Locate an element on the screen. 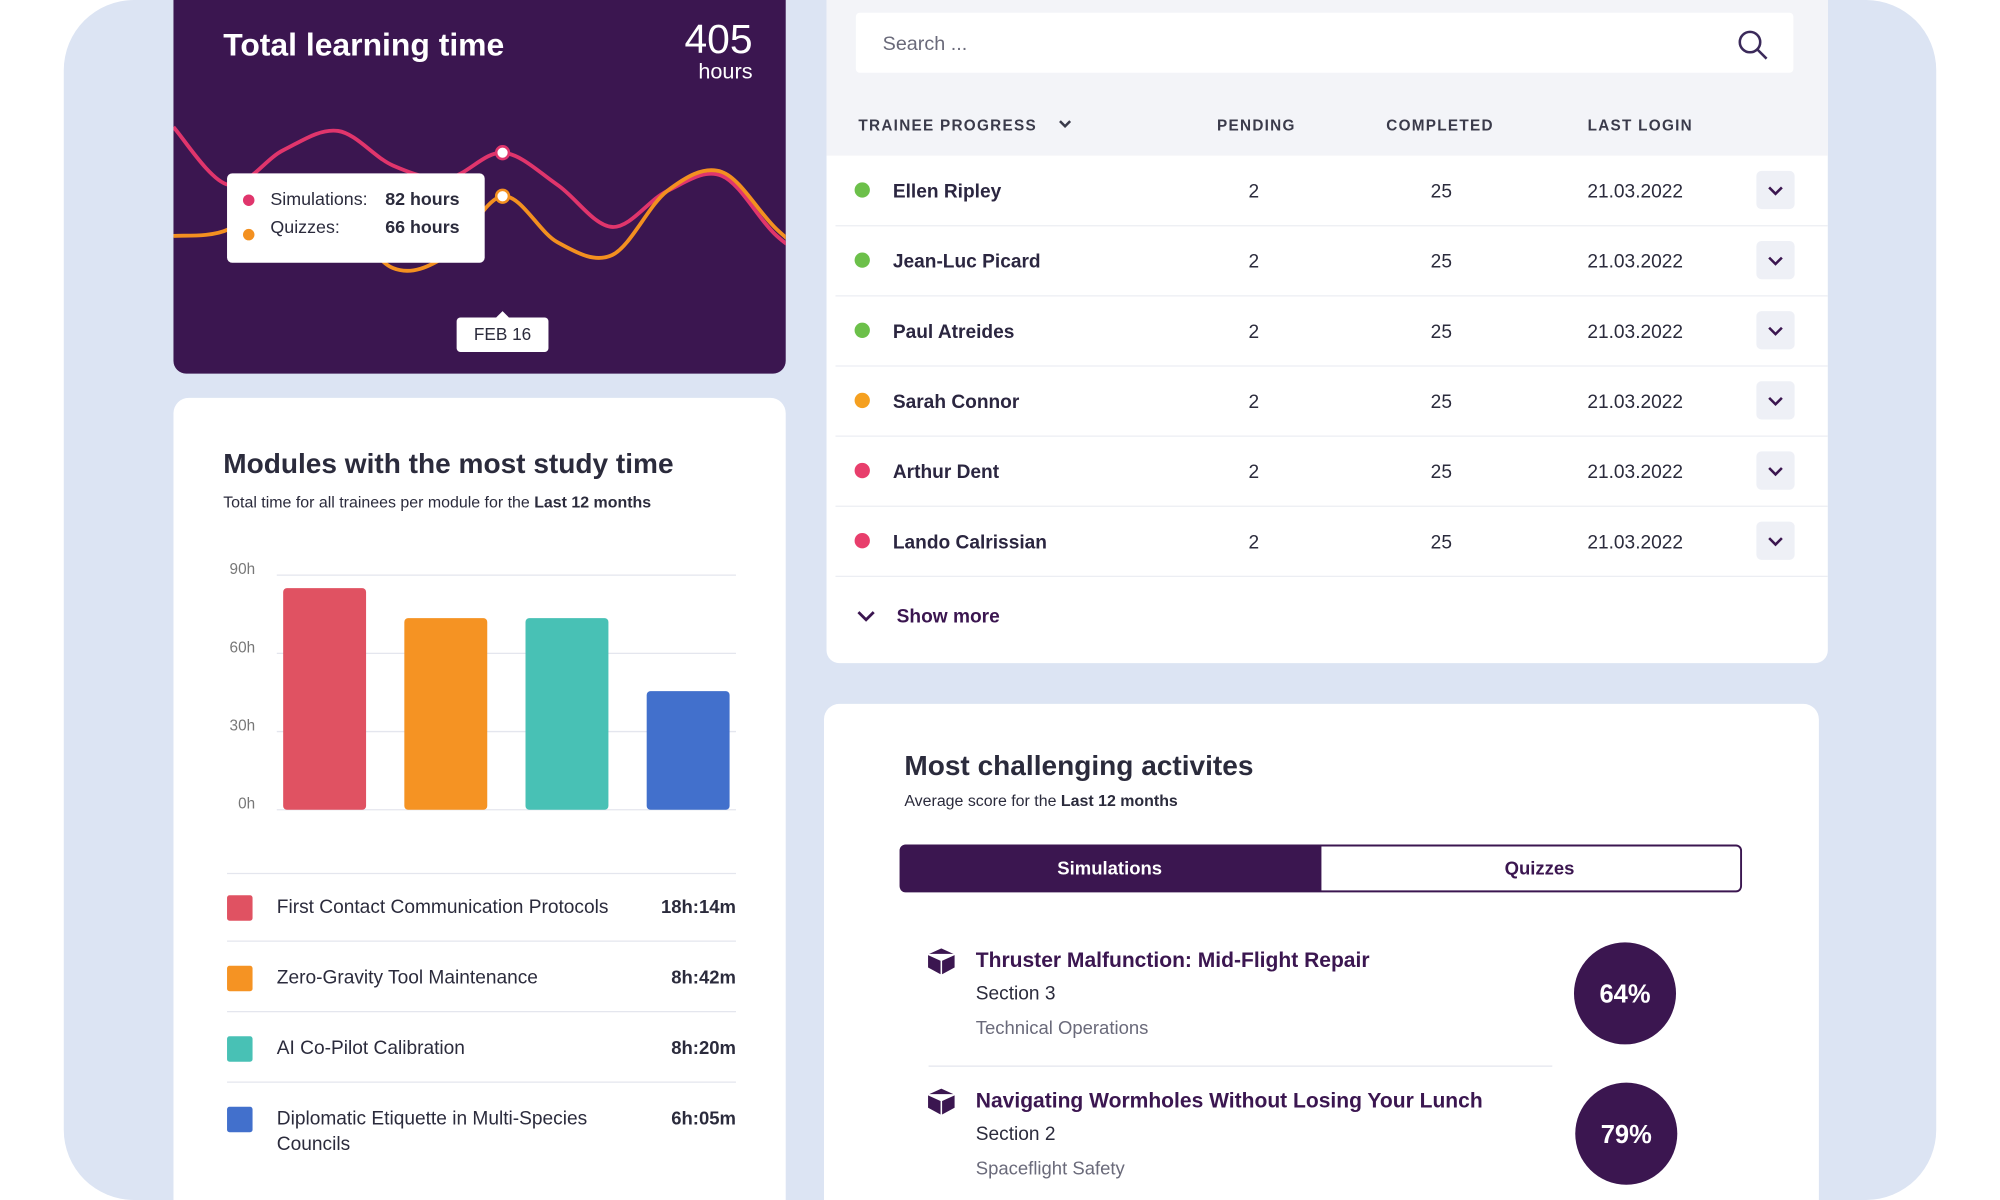 The image size is (2000, 1200). tab-active is located at coordinates (1111, 868).